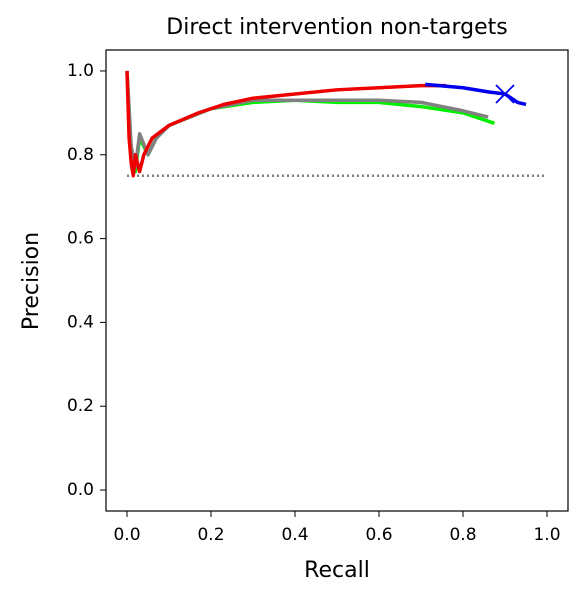 The width and height of the screenshot is (586, 601). I want to click on marker-stroke, so click(505, 94).